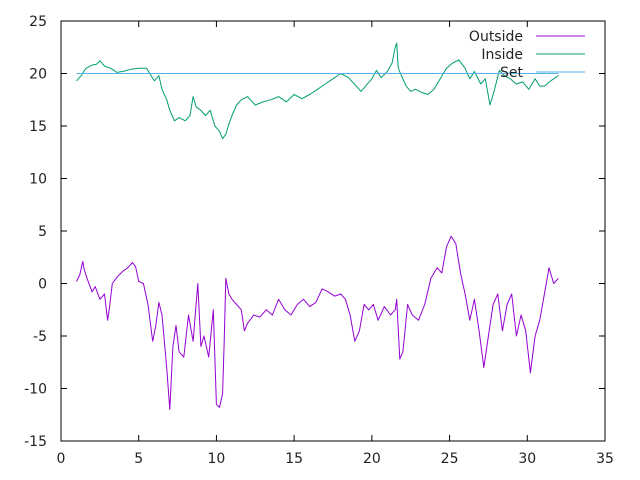 The height and width of the screenshot is (480, 640). I want to click on x-tick-label: 35, so click(605, 459).